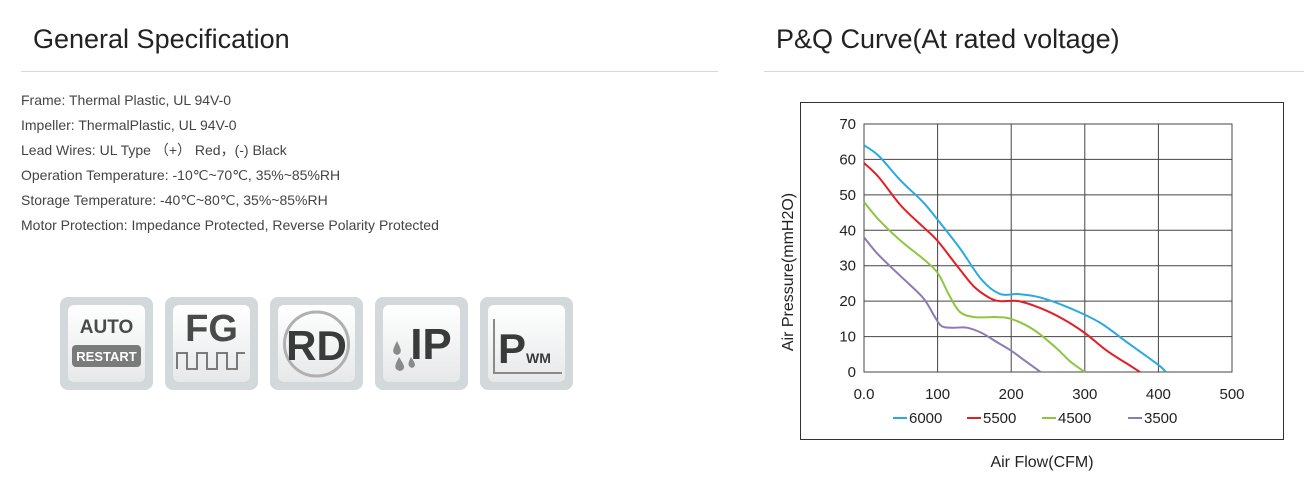  I want to click on spec-lead-wires: Lead Wires: UL Type （+） Red，(-) Black, so click(154, 150).